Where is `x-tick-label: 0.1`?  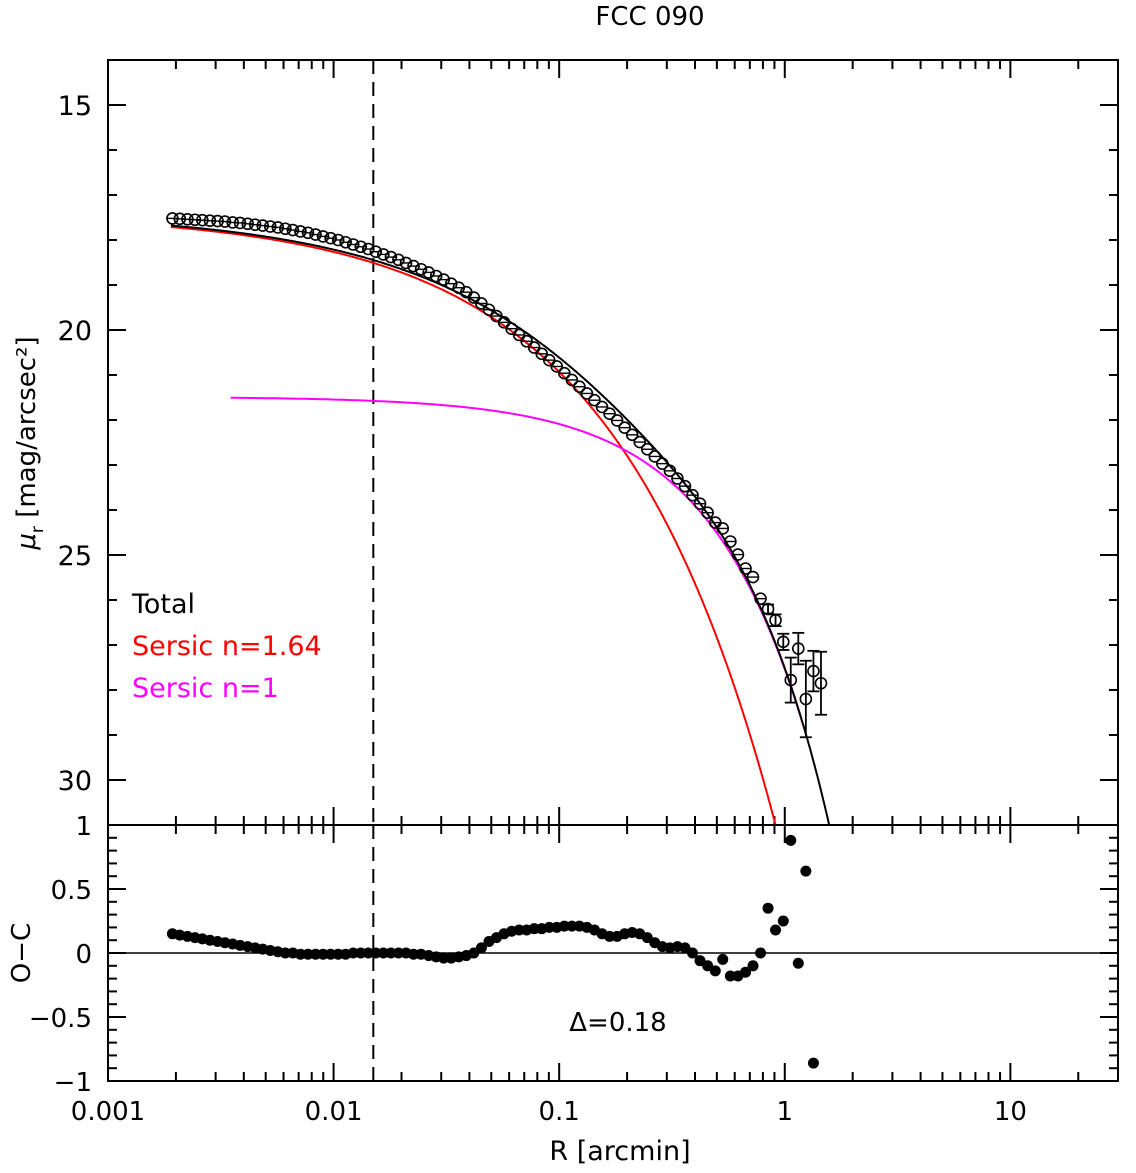
x-tick-label: 0.1 is located at coordinates (559, 1112).